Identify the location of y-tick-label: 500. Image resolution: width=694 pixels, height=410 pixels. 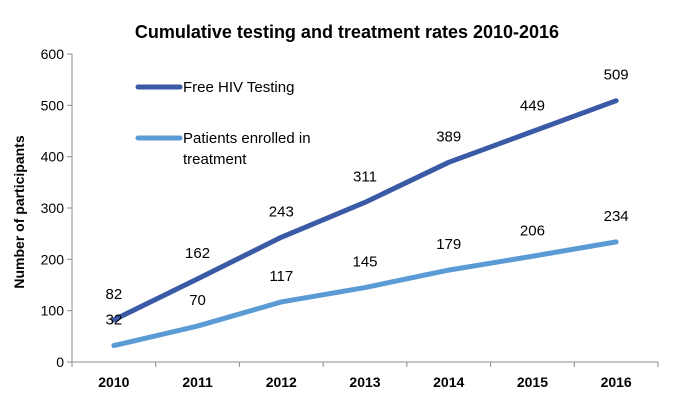
(53, 105).